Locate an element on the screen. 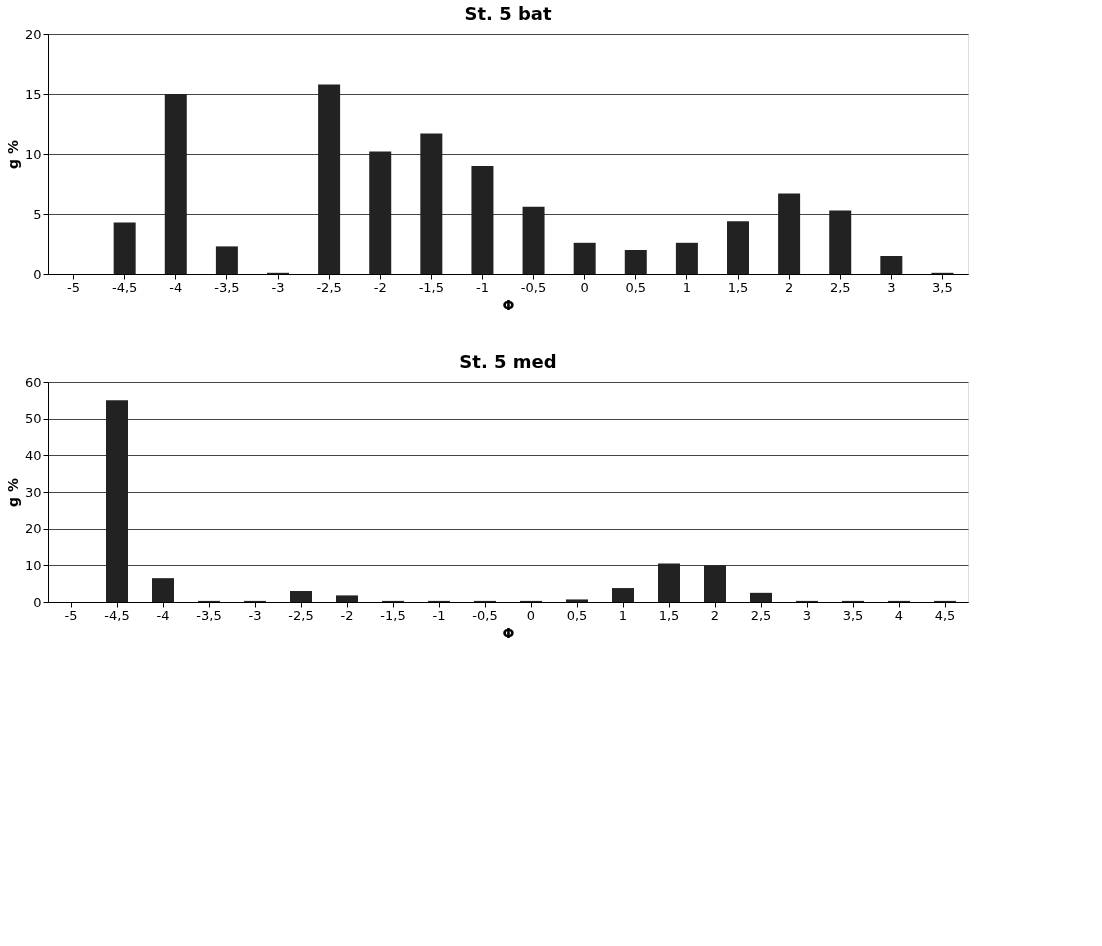  x-tick-label: 4,5 is located at coordinates (945, 615).